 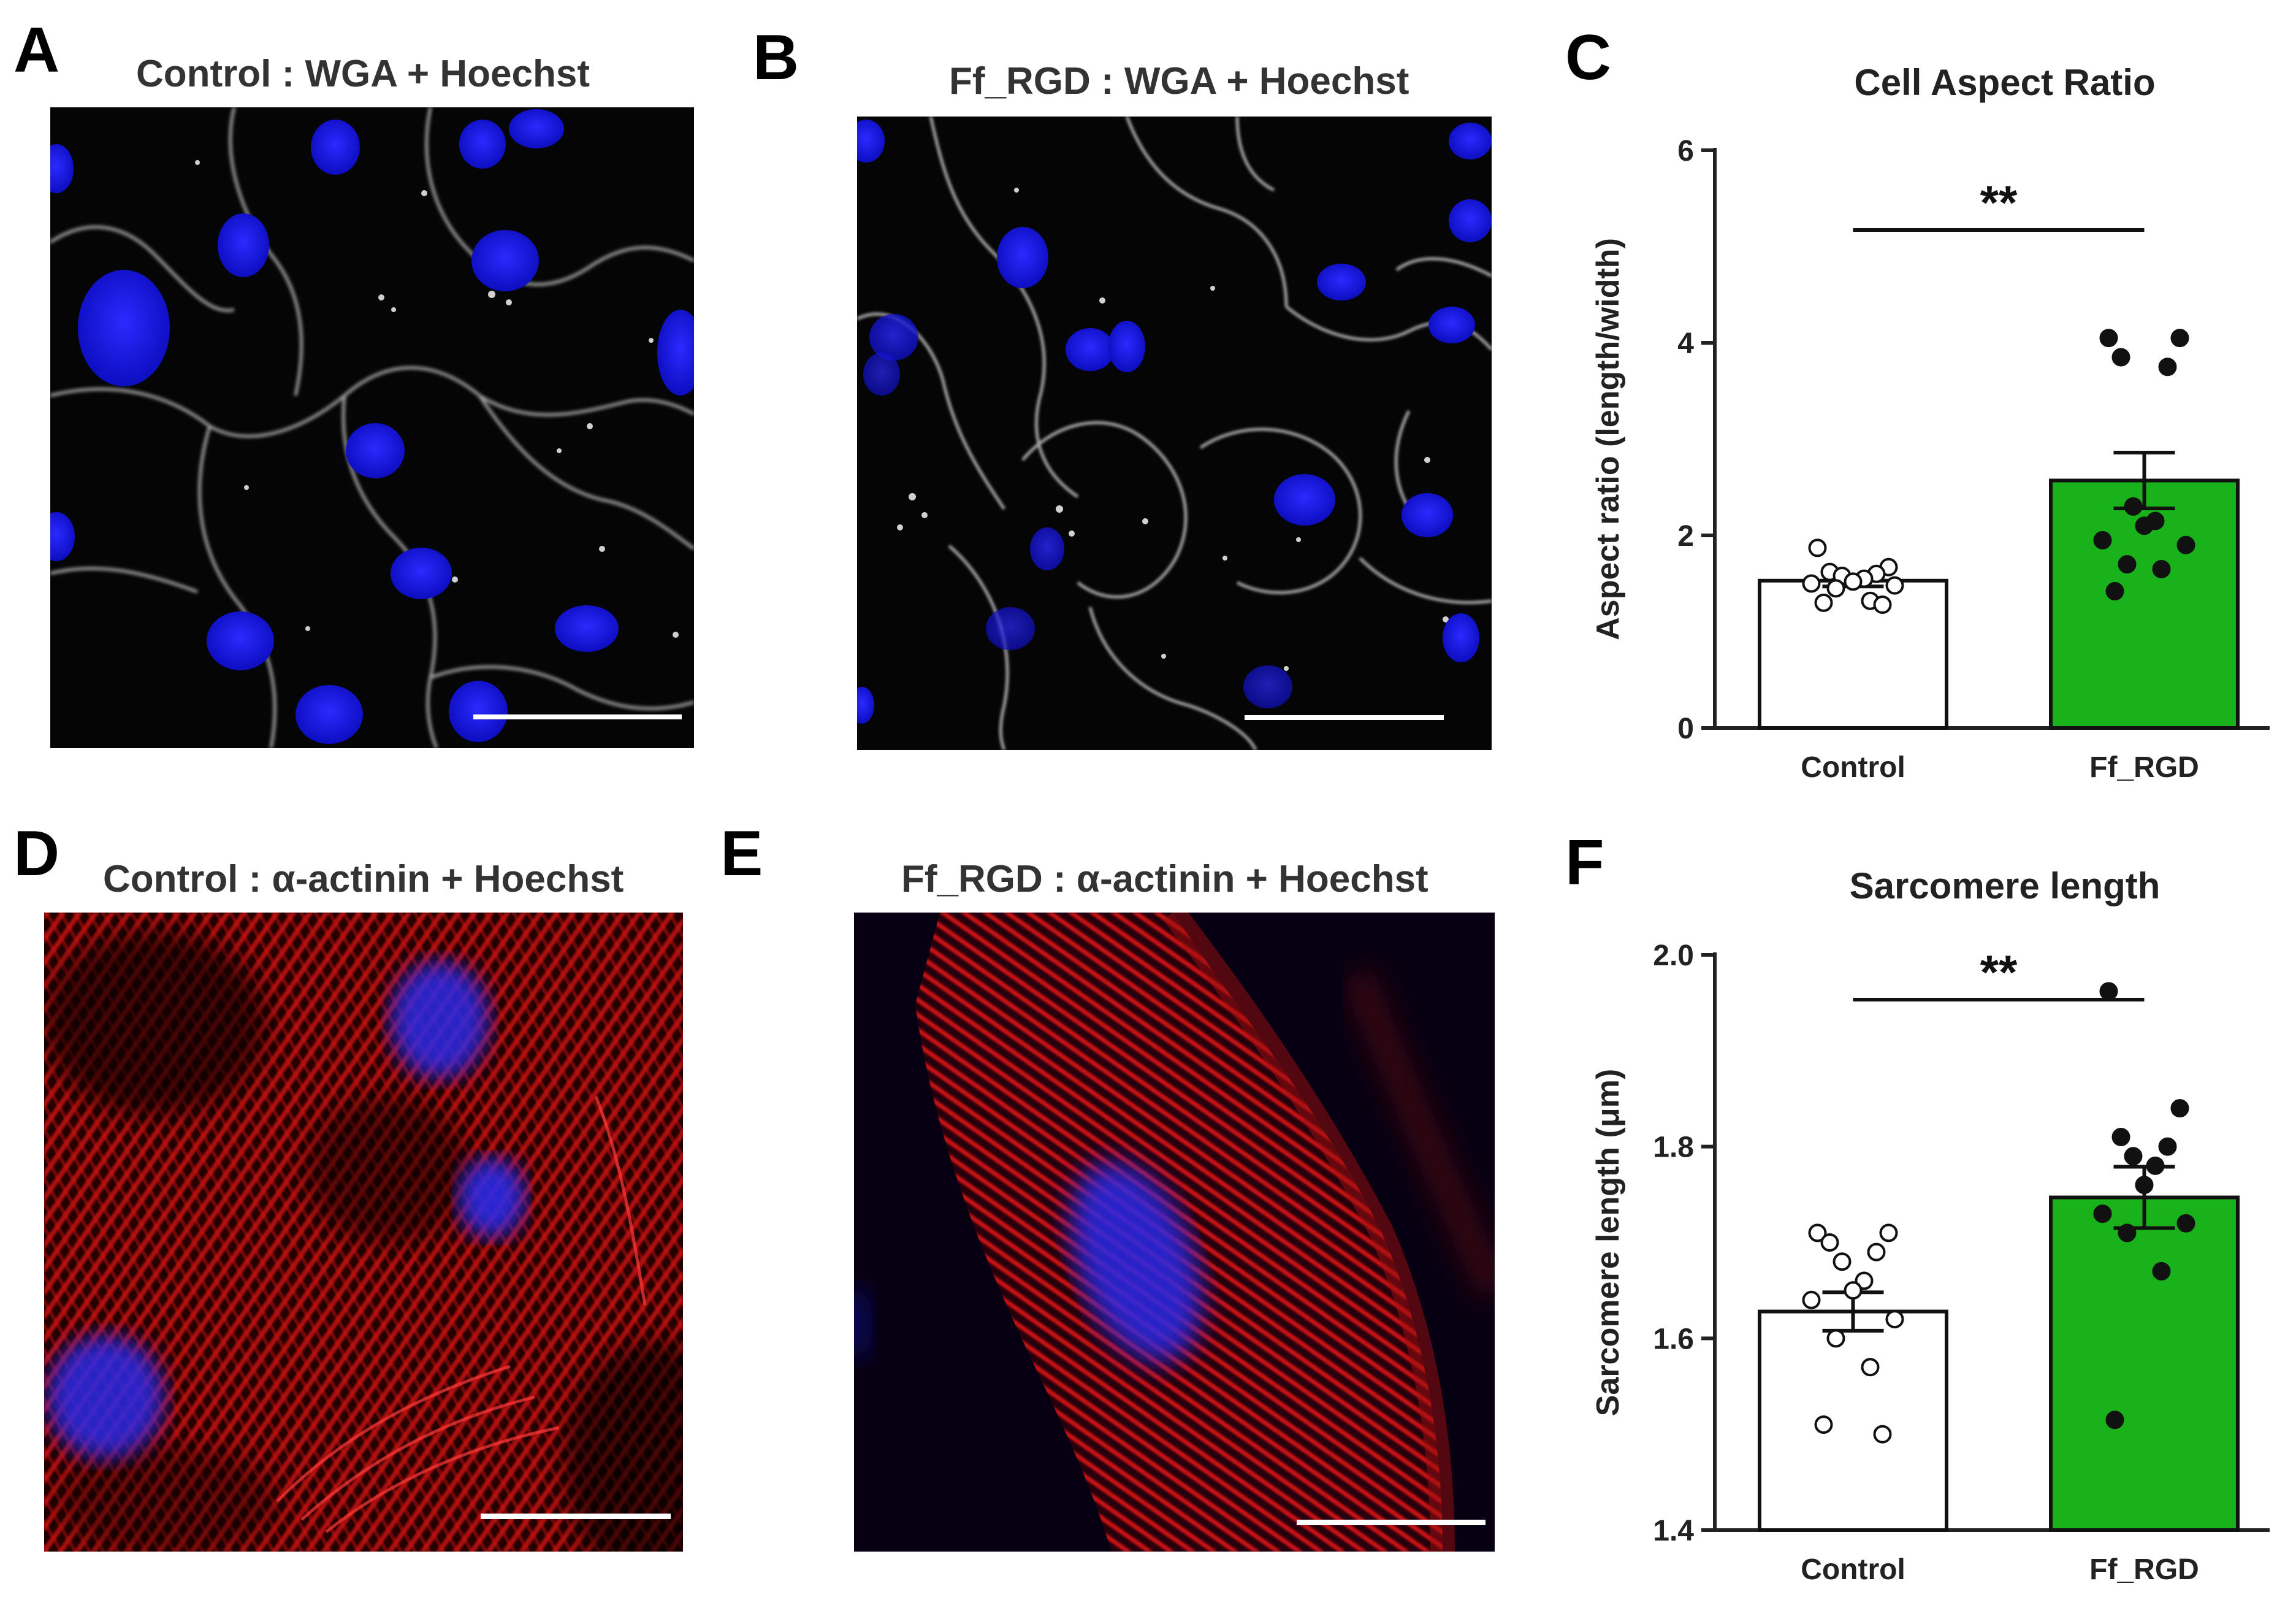 What do you see at coordinates (364, 1233) in the screenshot?
I see `micrograph-control-actinin` at bounding box center [364, 1233].